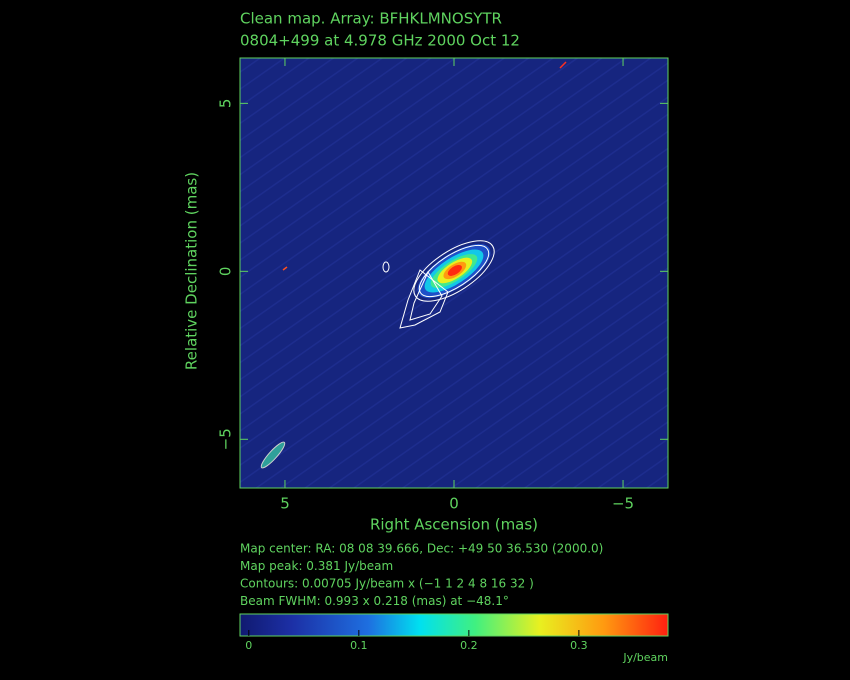 Image resolution: width=850 pixels, height=680 pixels. I want to click on colorbar, so click(454, 625).